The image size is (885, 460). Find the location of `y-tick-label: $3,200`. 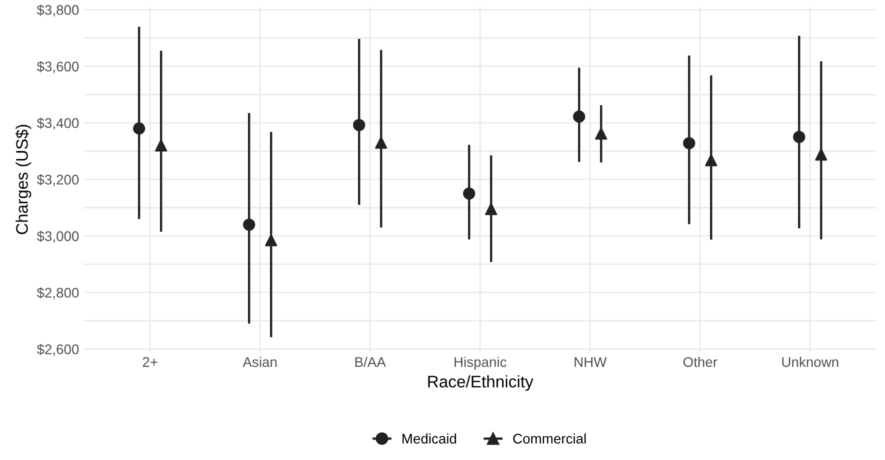

y-tick-label: $3,200 is located at coordinates (57, 180).